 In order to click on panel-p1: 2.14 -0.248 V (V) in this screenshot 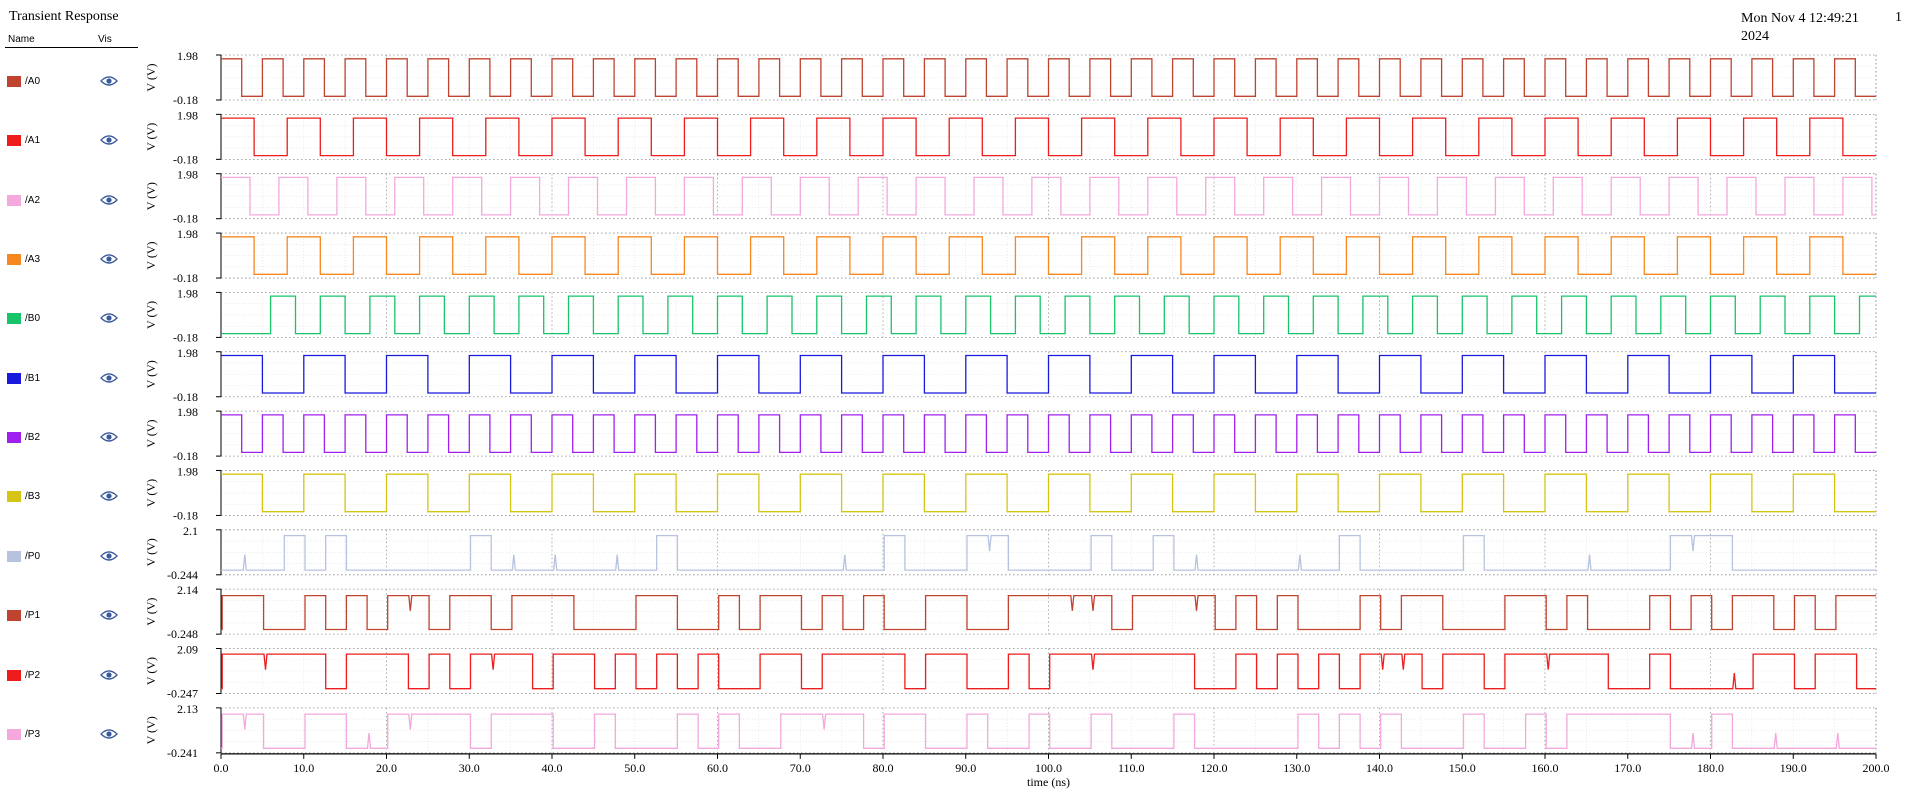, I will do `click(1010, 612)`.